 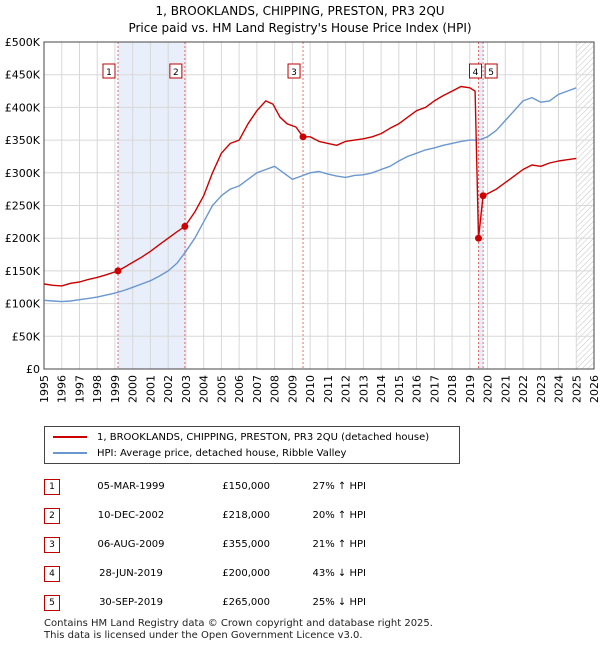 I want to click on table-row: 1 05-MAR-1999 £150,000 27% ↑ HPI, so click(x=205, y=486).